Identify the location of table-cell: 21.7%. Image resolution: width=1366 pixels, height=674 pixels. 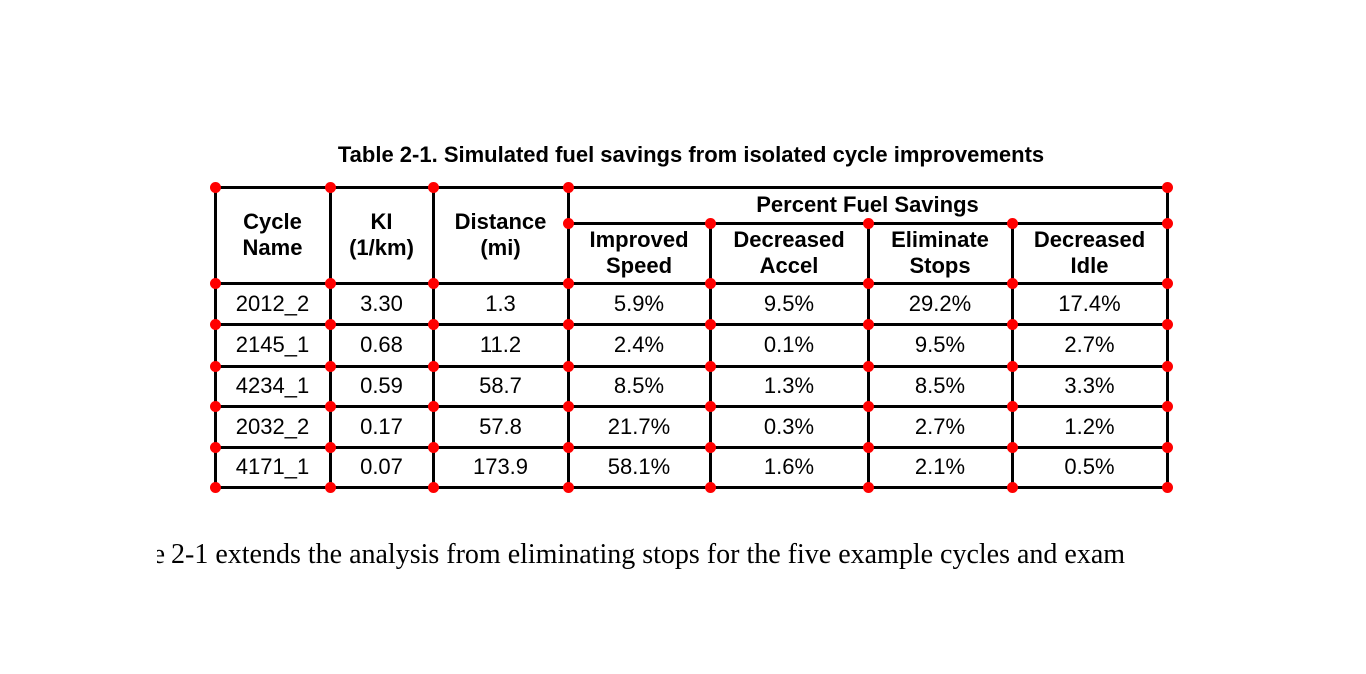
(639, 426).